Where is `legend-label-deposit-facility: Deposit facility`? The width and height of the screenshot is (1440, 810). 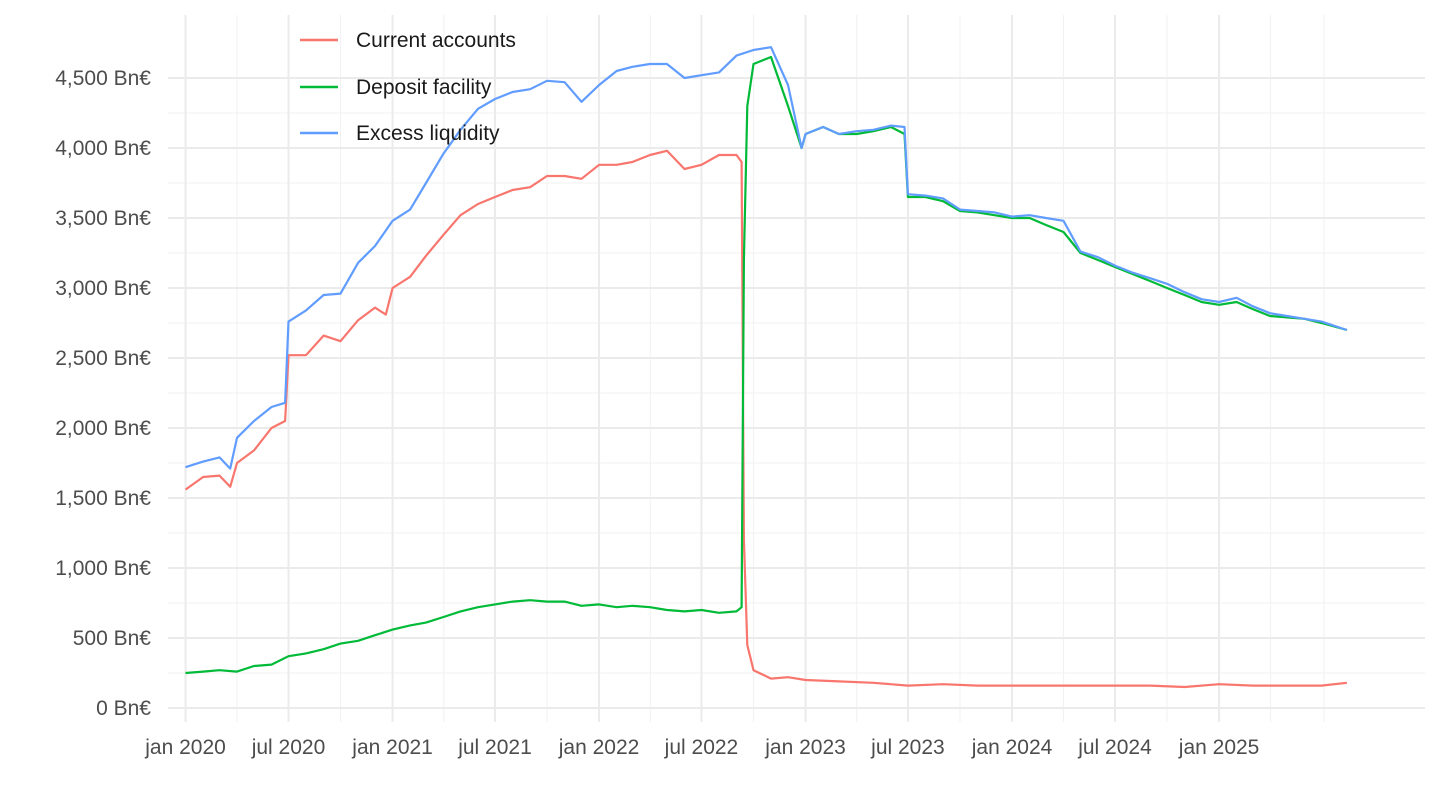
legend-label-deposit-facility: Deposit facility is located at coordinates (424, 87).